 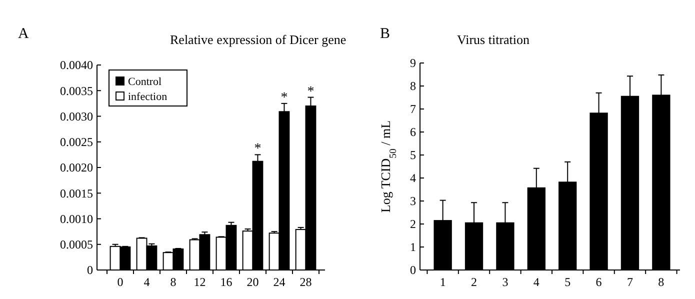 What do you see at coordinates (145, 82) in the screenshot?
I see `legend-label: Control` at bounding box center [145, 82].